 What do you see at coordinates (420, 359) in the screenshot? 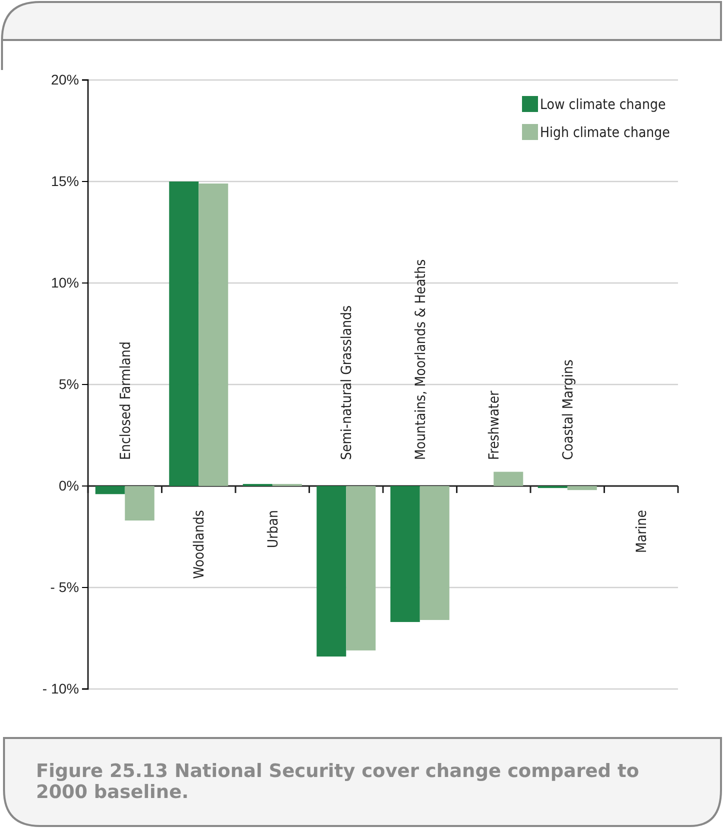
I see `x-tick-label: Mountains, Moorlands & Heaths` at bounding box center [420, 359].